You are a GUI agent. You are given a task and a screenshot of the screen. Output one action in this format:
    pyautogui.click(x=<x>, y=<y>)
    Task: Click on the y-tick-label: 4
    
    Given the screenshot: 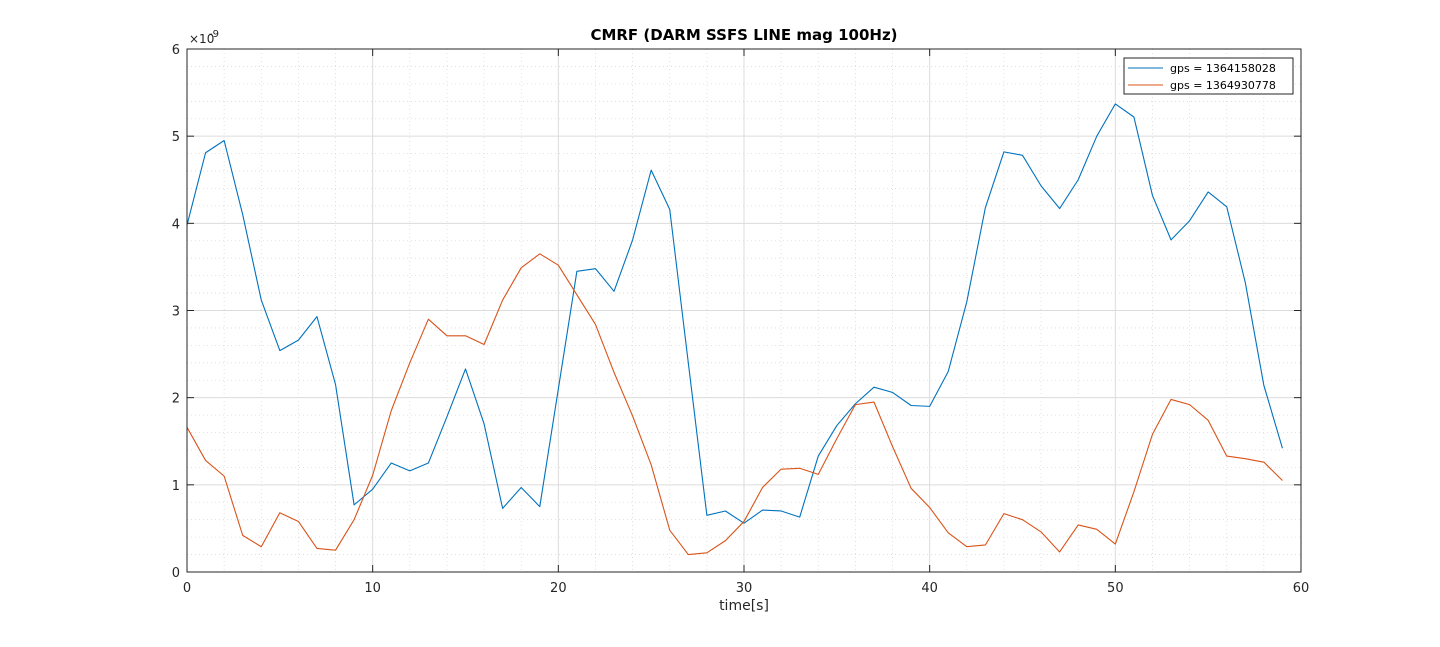 What is the action you would take?
    pyautogui.click(x=176, y=224)
    